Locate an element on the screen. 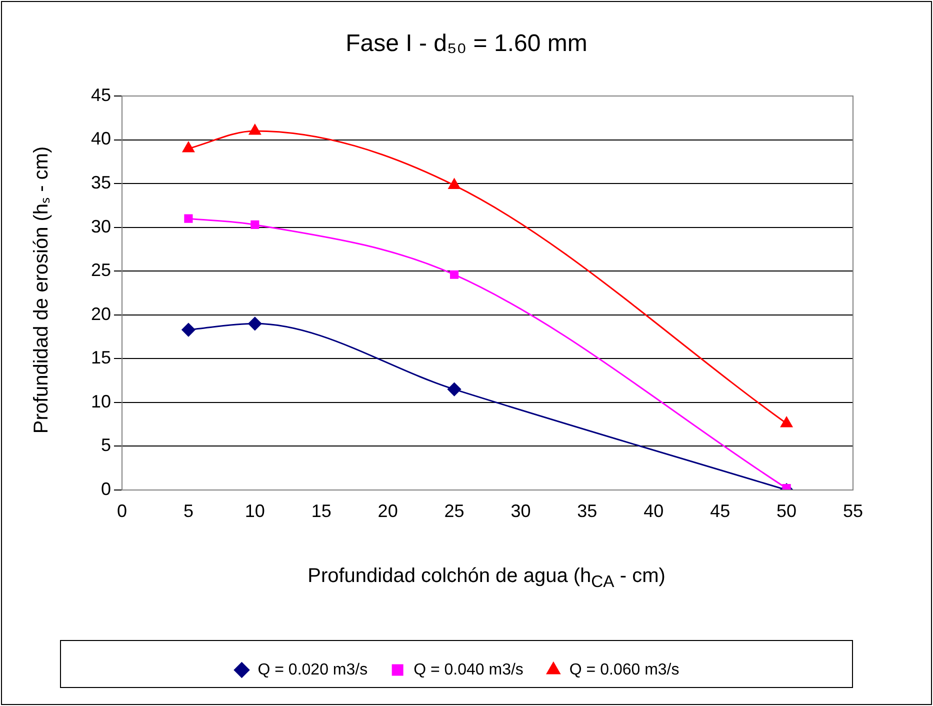 This screenshot has height=706, width=933. y-tick-label: 5 is located at coordinates (105, 445).